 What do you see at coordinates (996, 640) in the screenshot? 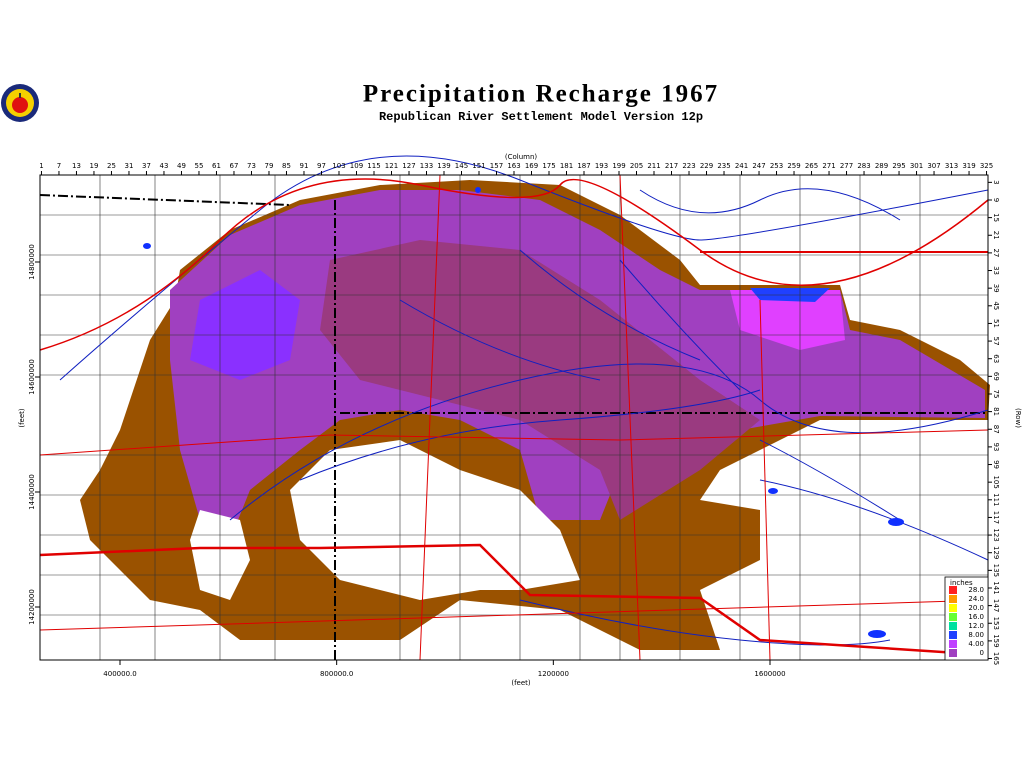
I see `row-tick-label: 159` at bounding box center [996, 640].